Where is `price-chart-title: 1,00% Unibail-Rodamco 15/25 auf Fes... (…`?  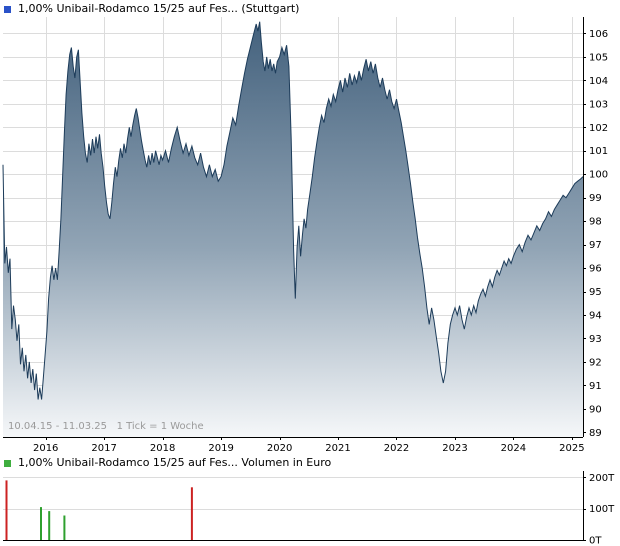 price-chart-title: 1,00% Unibail-Rodamco 15/25 auf Fes... (… is located at coordinates (159, 8).